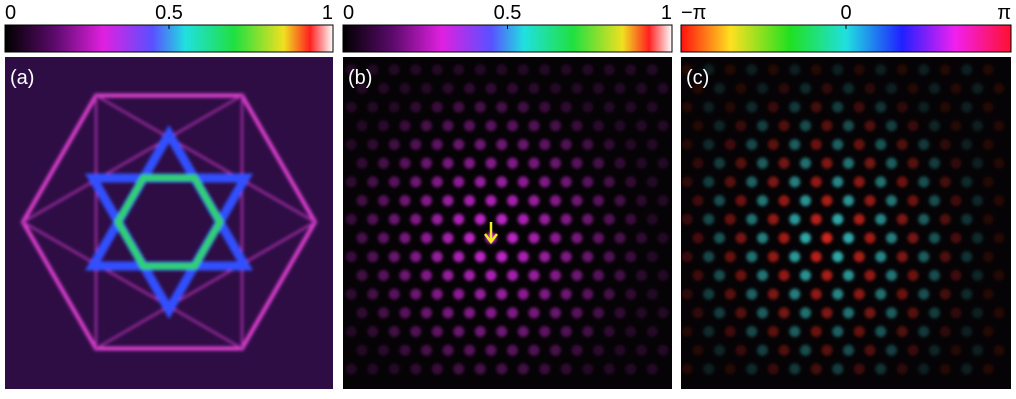 Image resolution: width=1016 pixels, height=399 pixels. I want to click on colorbar, so click(507, 38).